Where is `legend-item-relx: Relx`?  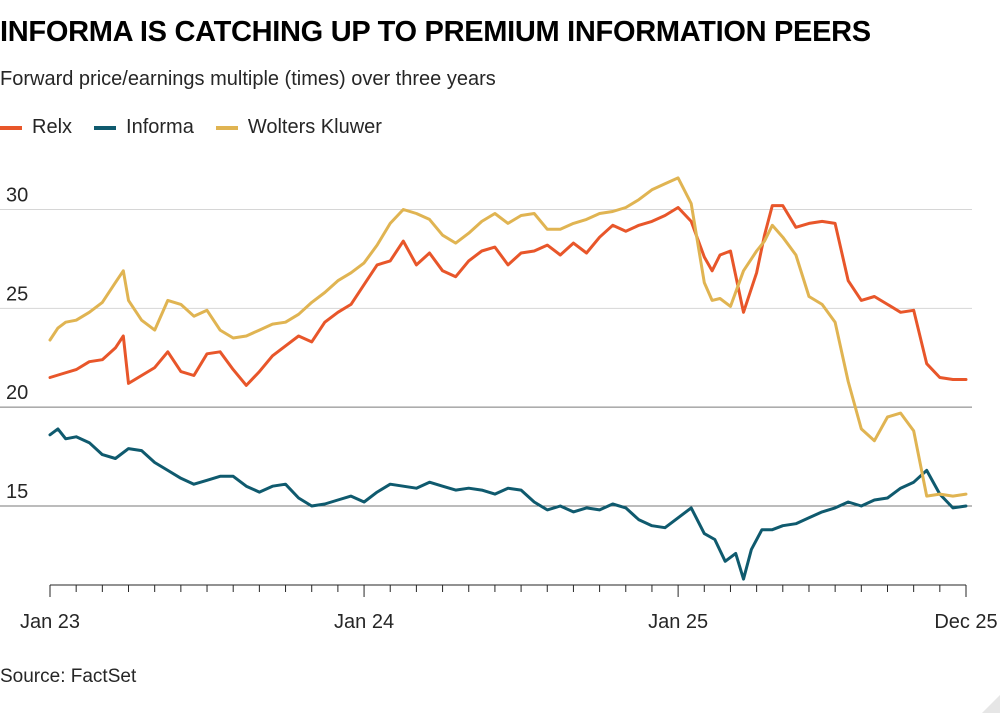
legend-item-relx: Relx is located at coordinates (36, 127).